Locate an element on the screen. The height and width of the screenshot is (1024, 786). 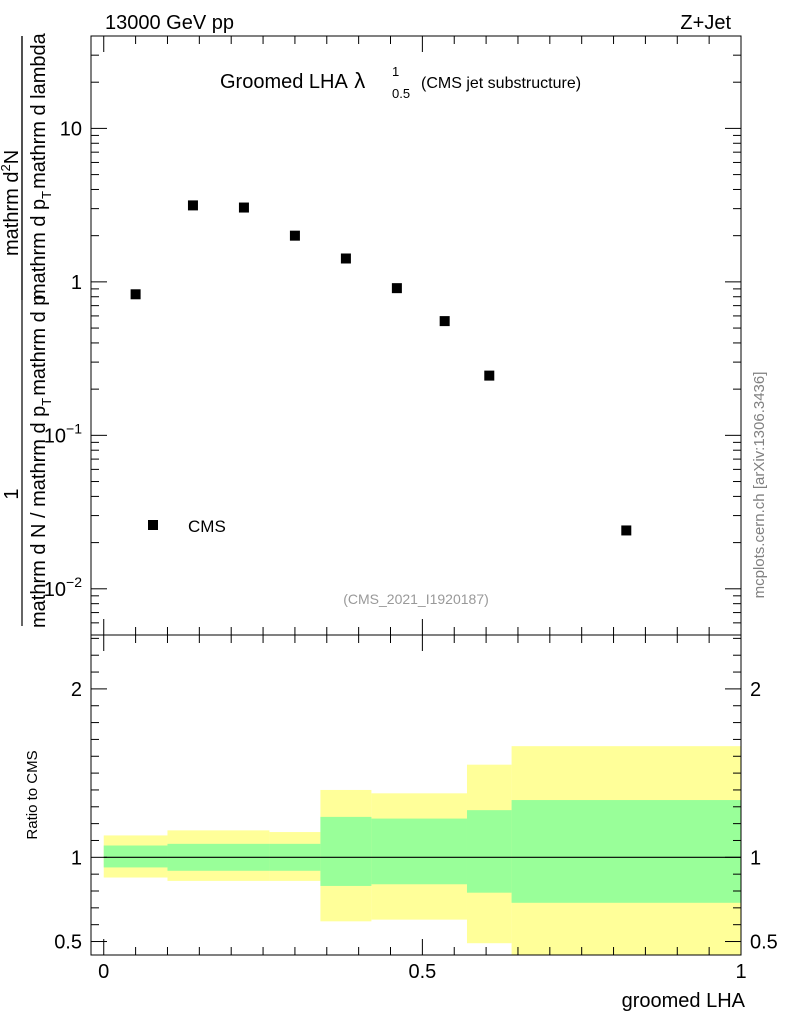
y-label-inner-denominator: mathrm d pTmathrm d lambda is located at coordinates (41, 166).